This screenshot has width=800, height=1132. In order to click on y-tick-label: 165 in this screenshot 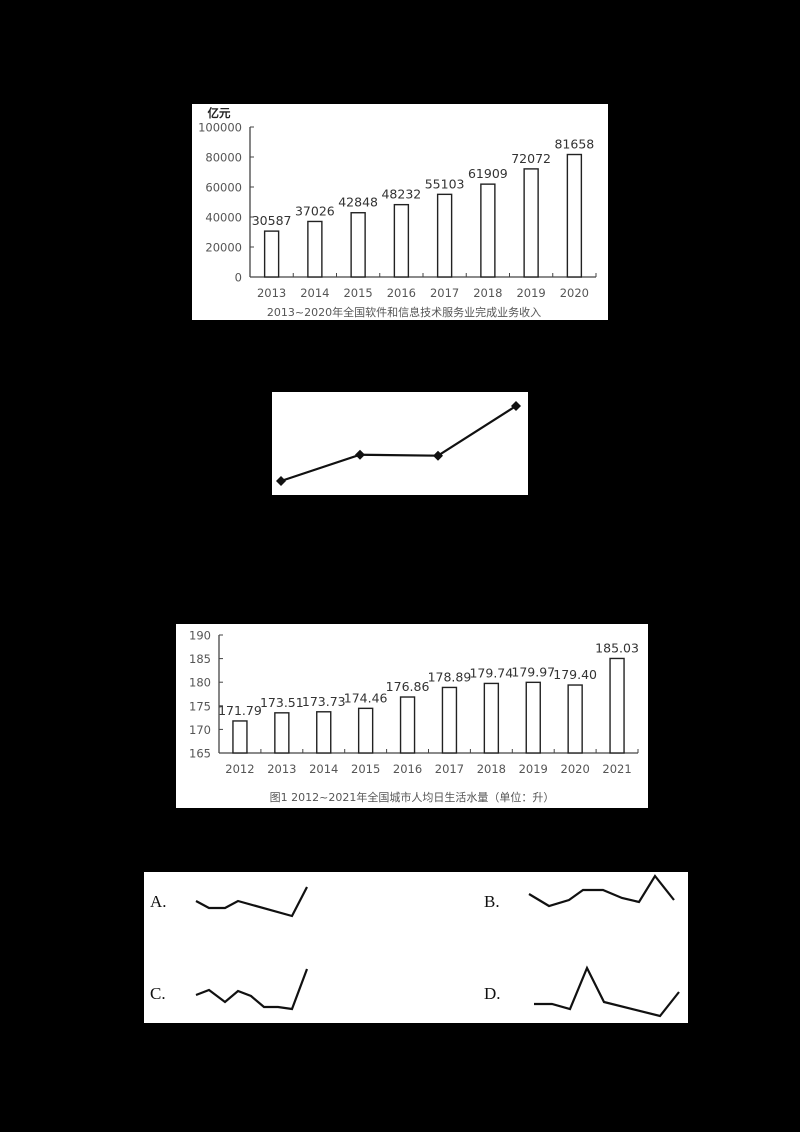, I will do `click(200, 754)`.